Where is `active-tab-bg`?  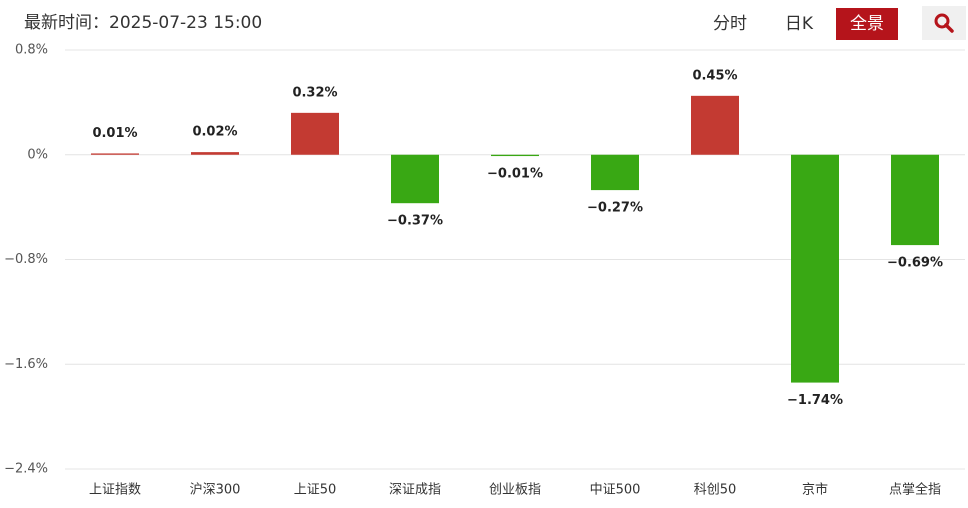
active-tab-bg is located at coordinates (867, 24).